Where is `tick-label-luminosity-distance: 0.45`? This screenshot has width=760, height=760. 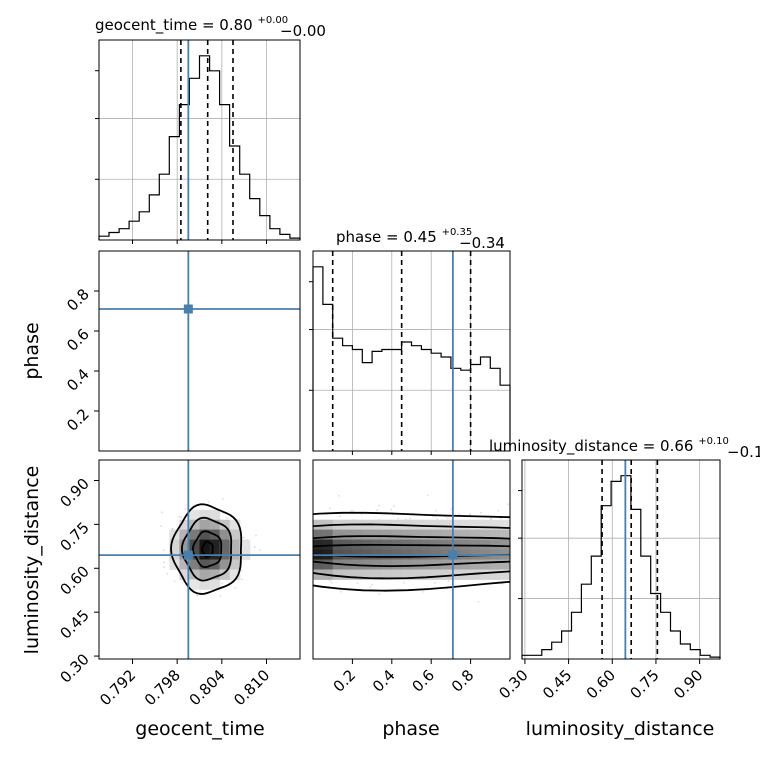
tick-label-luminosity-distance: 0.45 is located at coordinates (557, 684).